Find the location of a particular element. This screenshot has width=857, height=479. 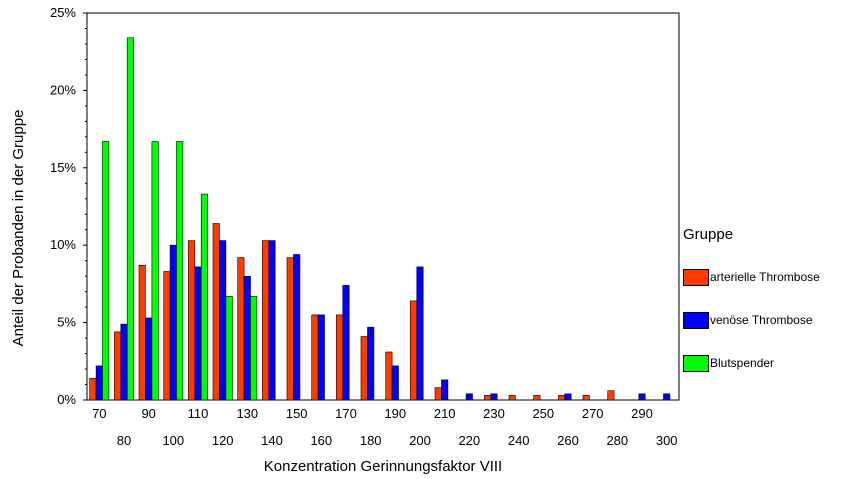

x-tick-label-300: 300 is located at coordinates (667, 440).